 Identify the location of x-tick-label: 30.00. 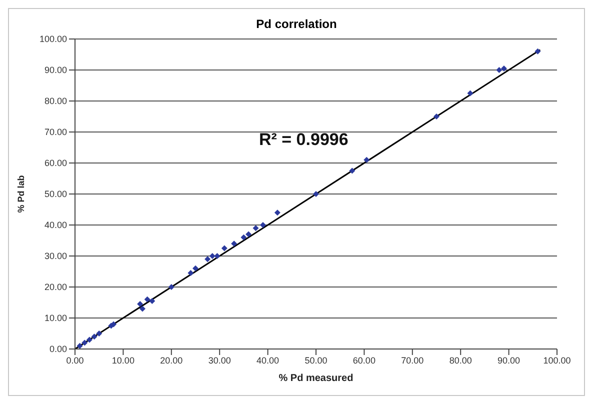
(219, 360).